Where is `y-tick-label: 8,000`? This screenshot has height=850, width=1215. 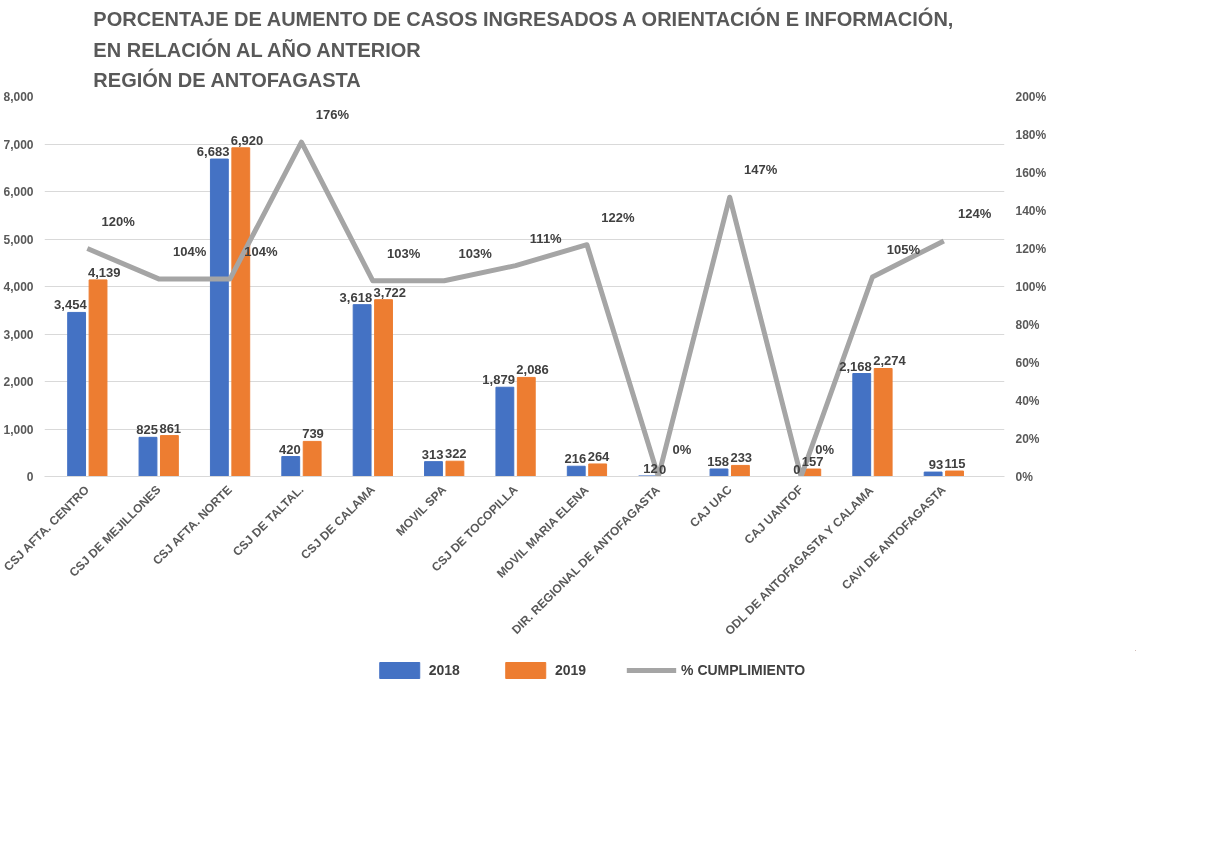
y-tick-label: 8,000 is located at coordinates (18, 97).